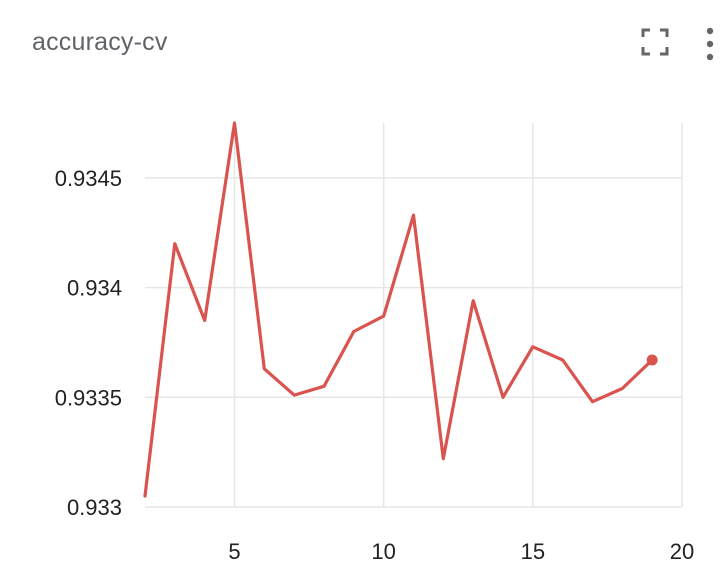  I want to click on y-tick-label: 0.934, so click(94, 288).